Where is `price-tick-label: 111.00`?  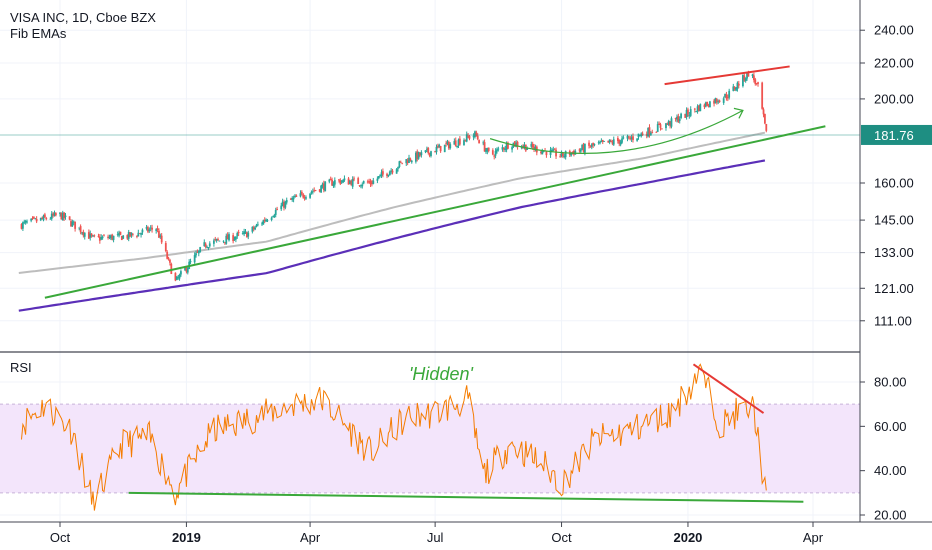 price-tick-label: 111.00 is located at coordinates (893, 320).